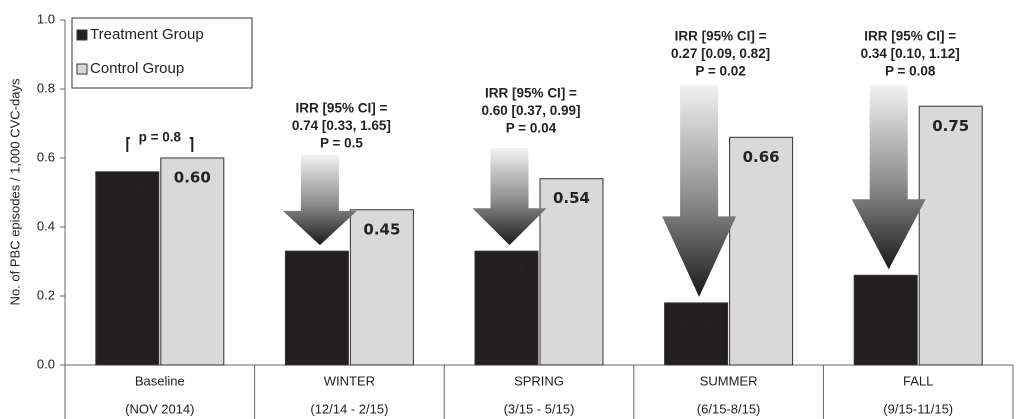  What do you see at coordinates (46, 225) in the screenshot?
I see `y-tick-label: 0.4` at bounding box center [46, 225].